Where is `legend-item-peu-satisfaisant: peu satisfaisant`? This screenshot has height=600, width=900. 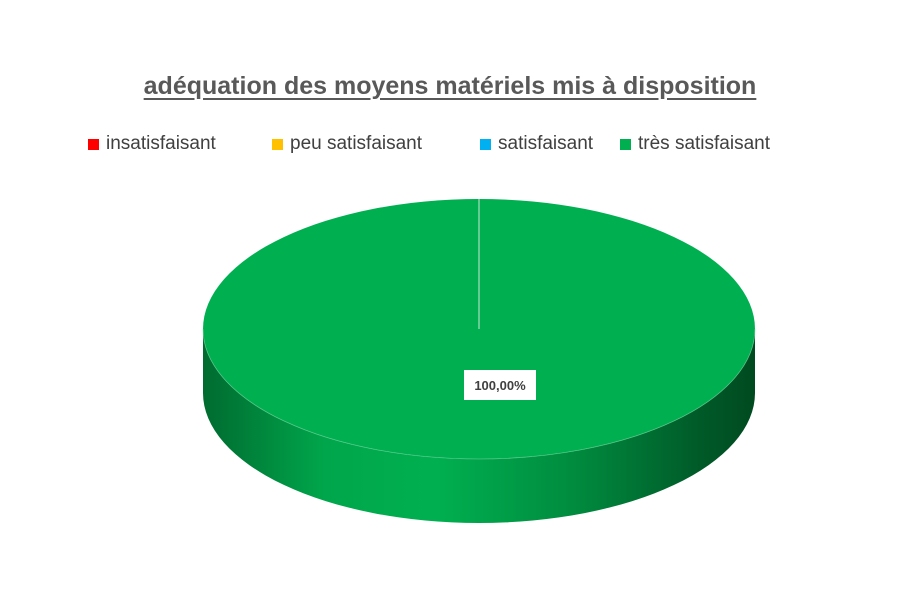
legend-item-peu-satisfaisant: peu satisfaisant is located at coordinates (347, 144).